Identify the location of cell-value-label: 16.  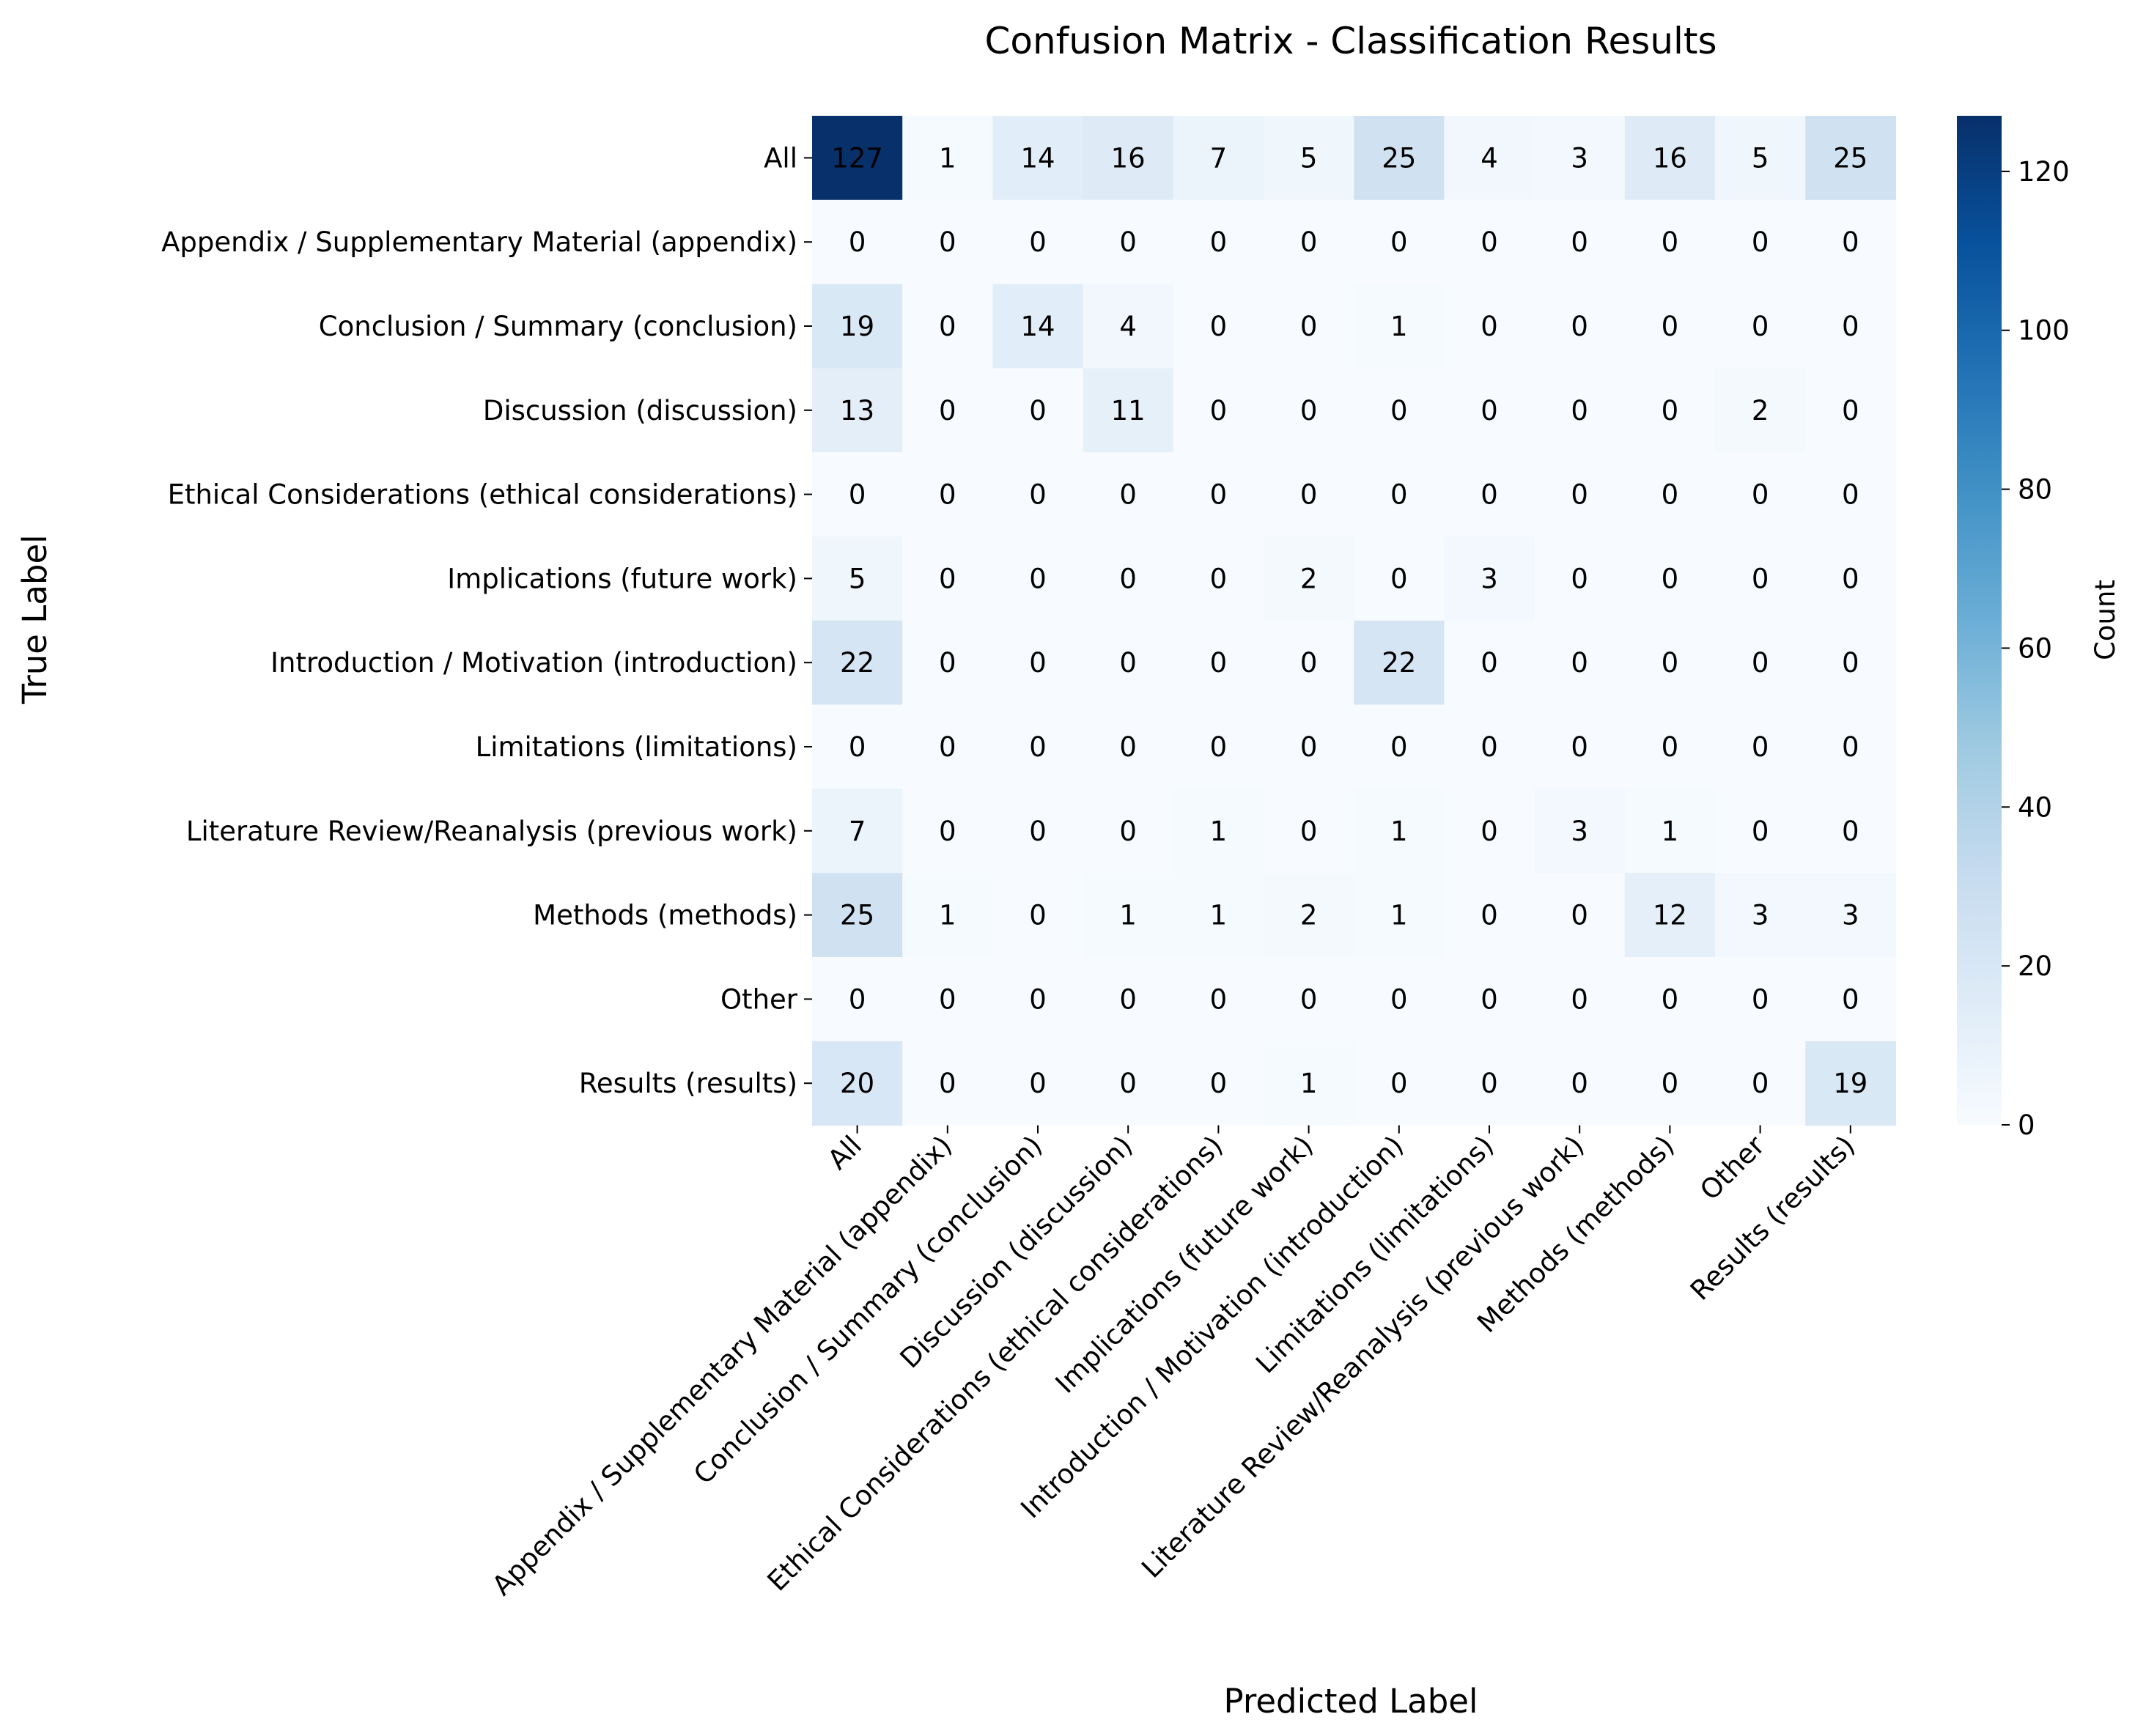
(1128, 158).